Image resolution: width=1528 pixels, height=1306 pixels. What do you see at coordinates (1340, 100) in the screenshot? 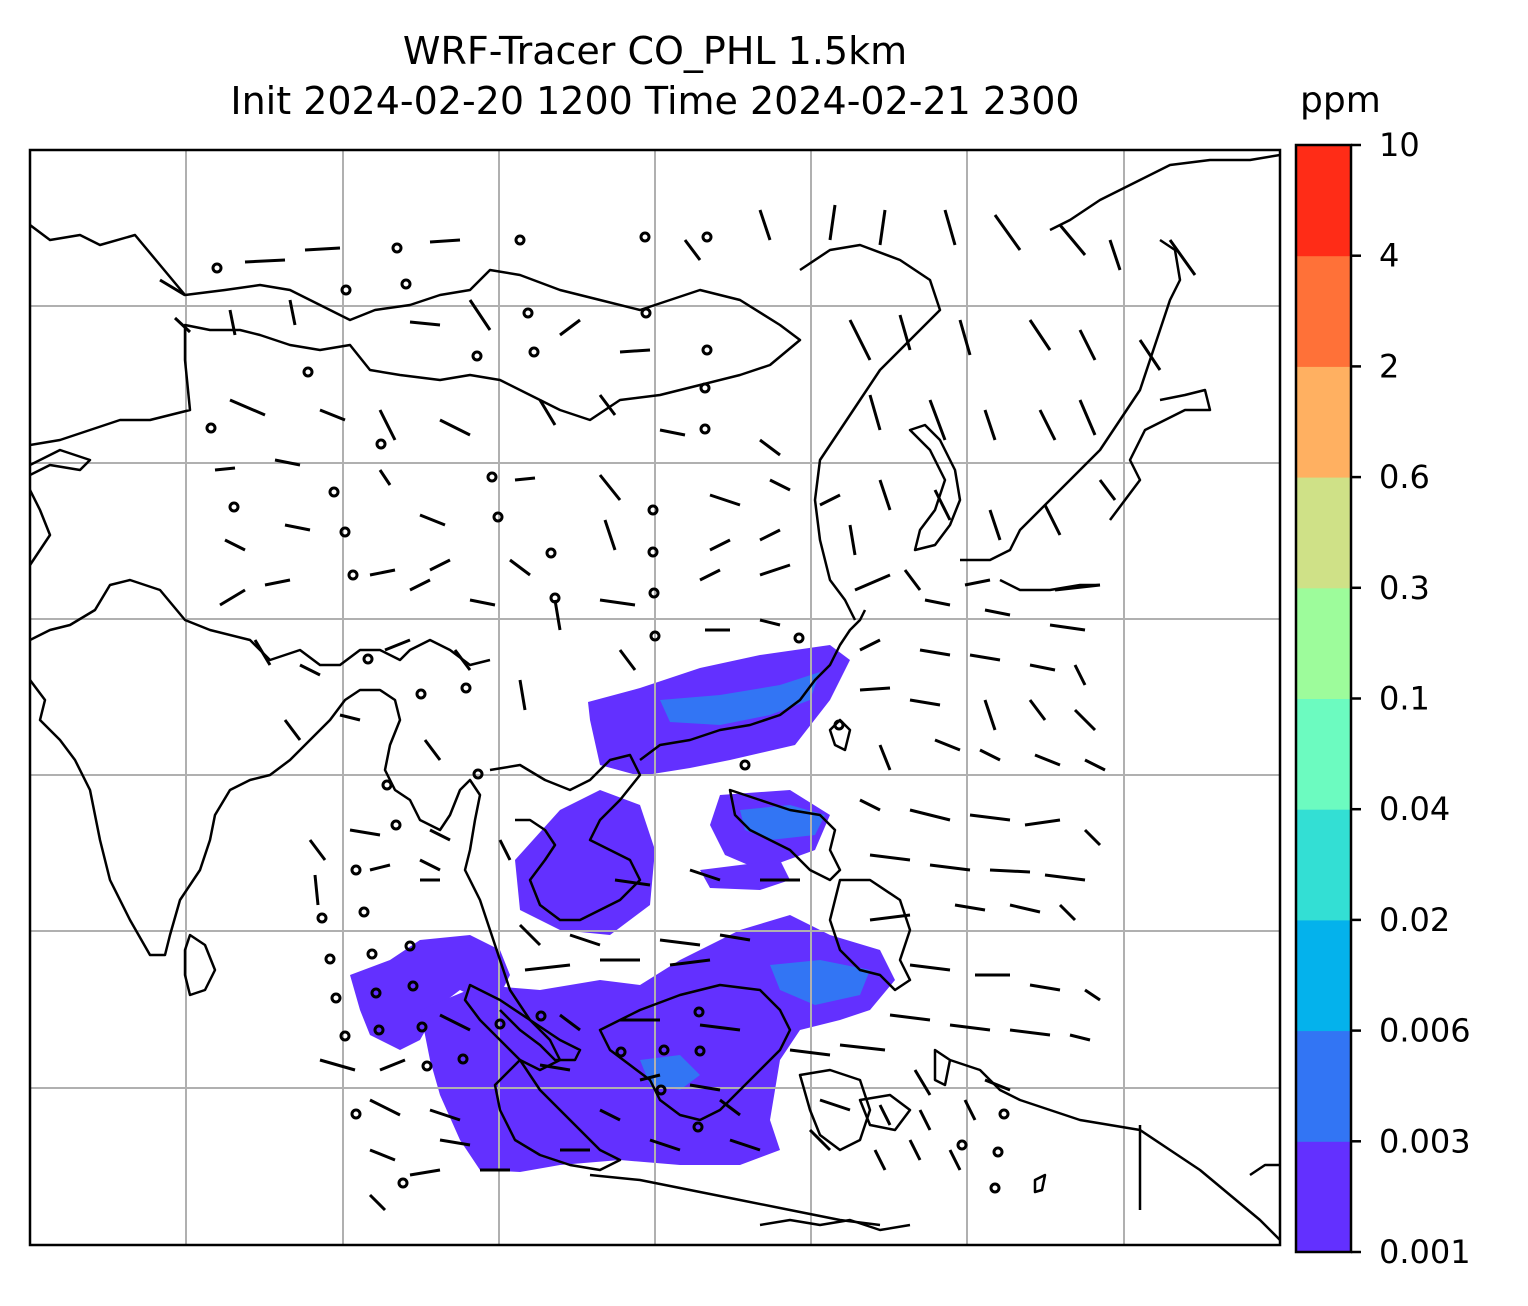
I see `colorbar-unit-label: ppm` at bounding box center [1340, 100].